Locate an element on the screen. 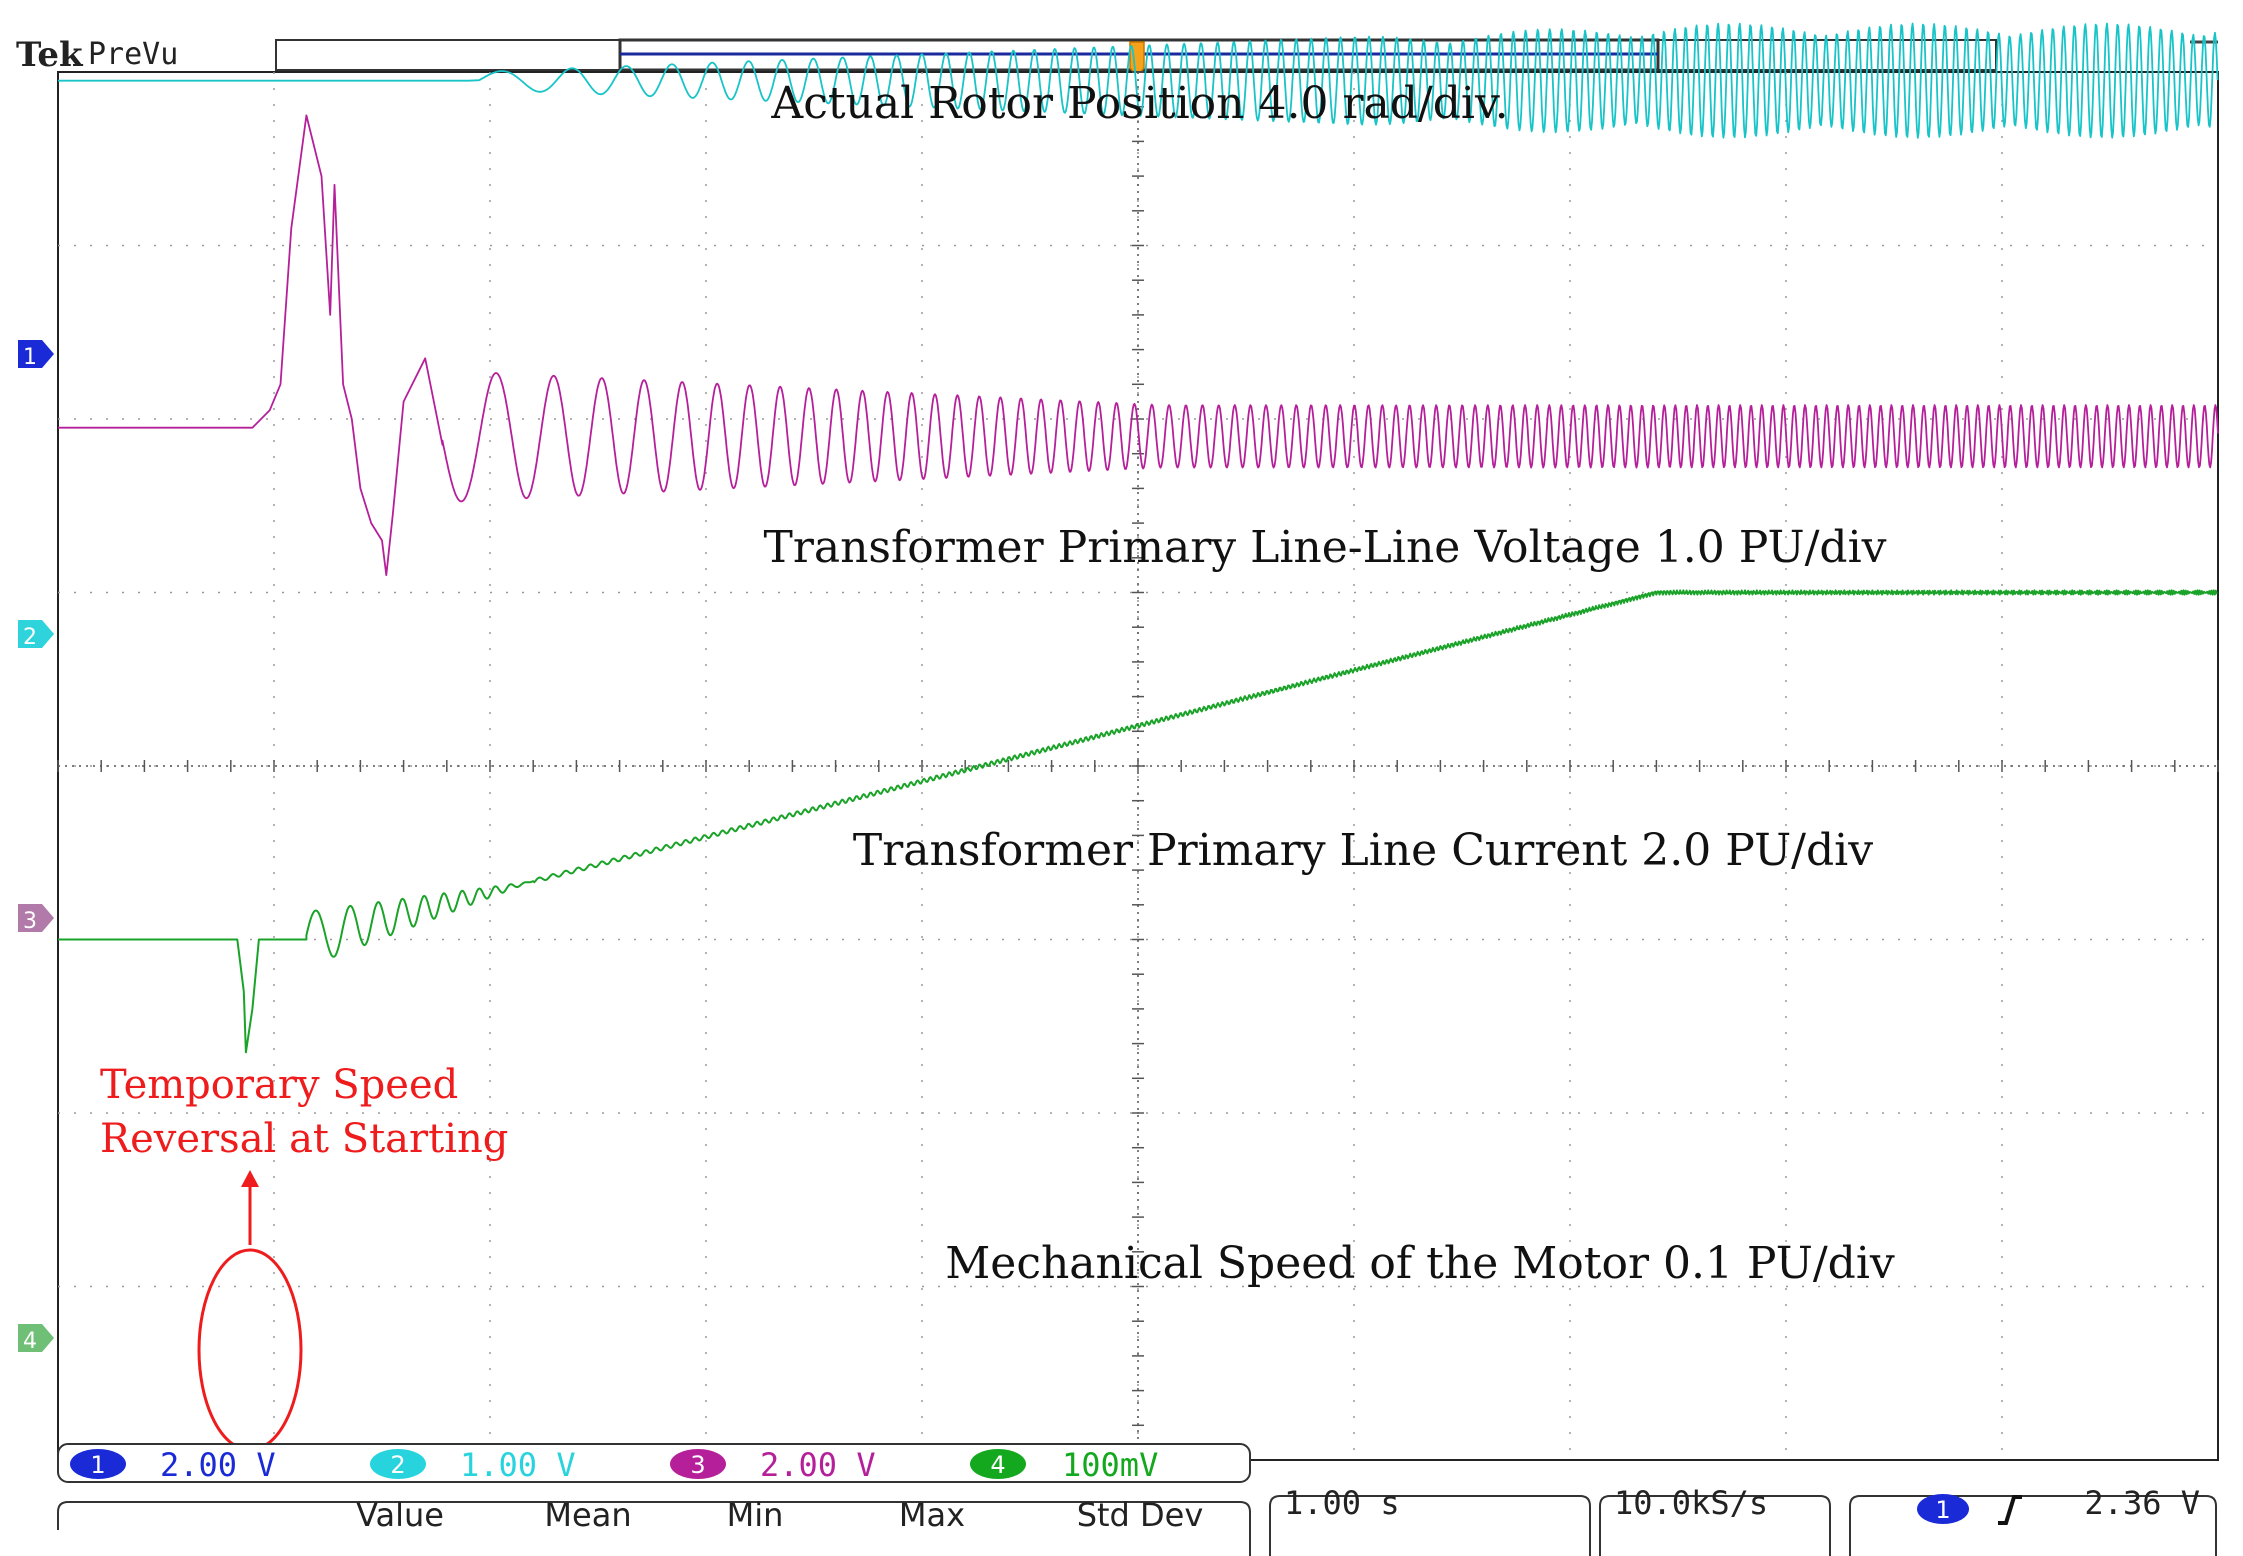 This screenshot has width=2243, height=1556. trigger-level-readout: 2.36 V is located at coordinates (2142, 1503).